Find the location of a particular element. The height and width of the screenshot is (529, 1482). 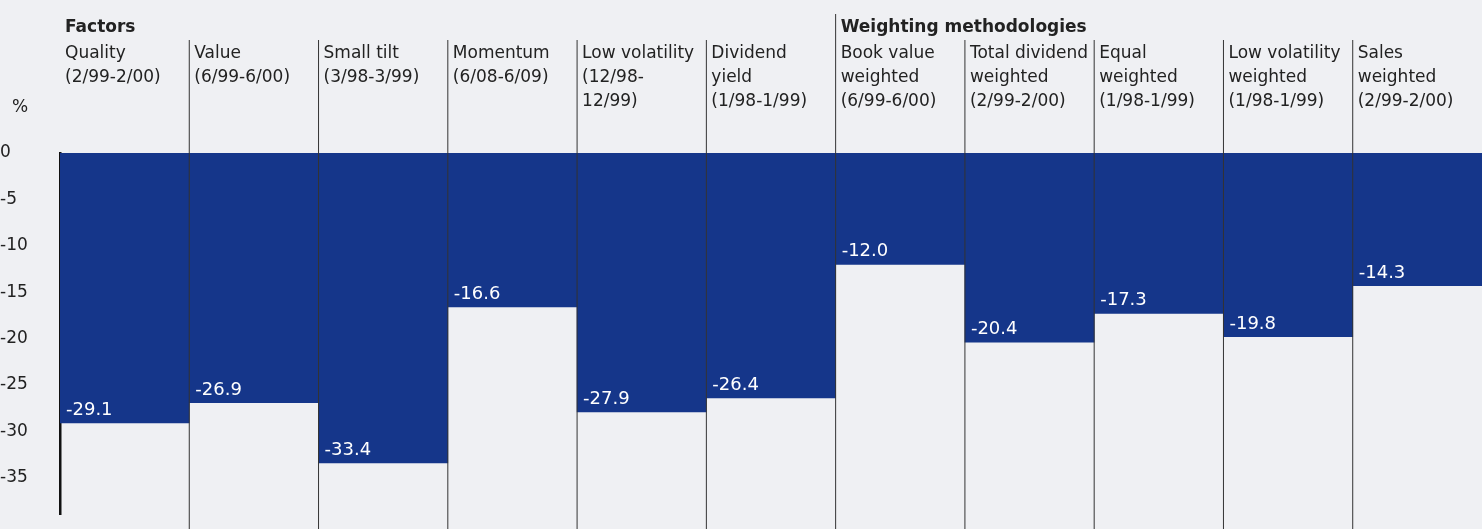

data-label: -19.8 is located at coordinates (1253, 322).